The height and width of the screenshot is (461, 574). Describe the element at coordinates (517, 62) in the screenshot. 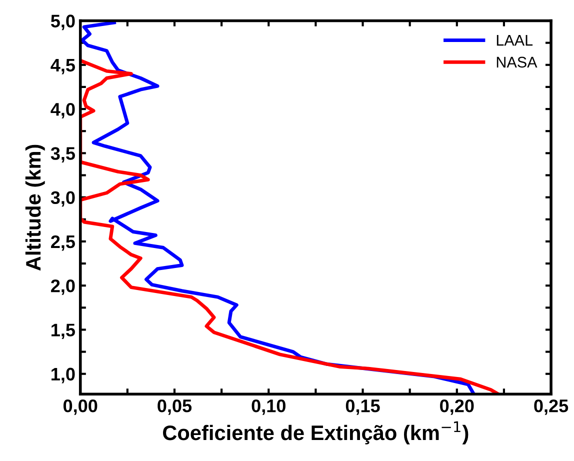

I see `legend-label: NASA` at that location.